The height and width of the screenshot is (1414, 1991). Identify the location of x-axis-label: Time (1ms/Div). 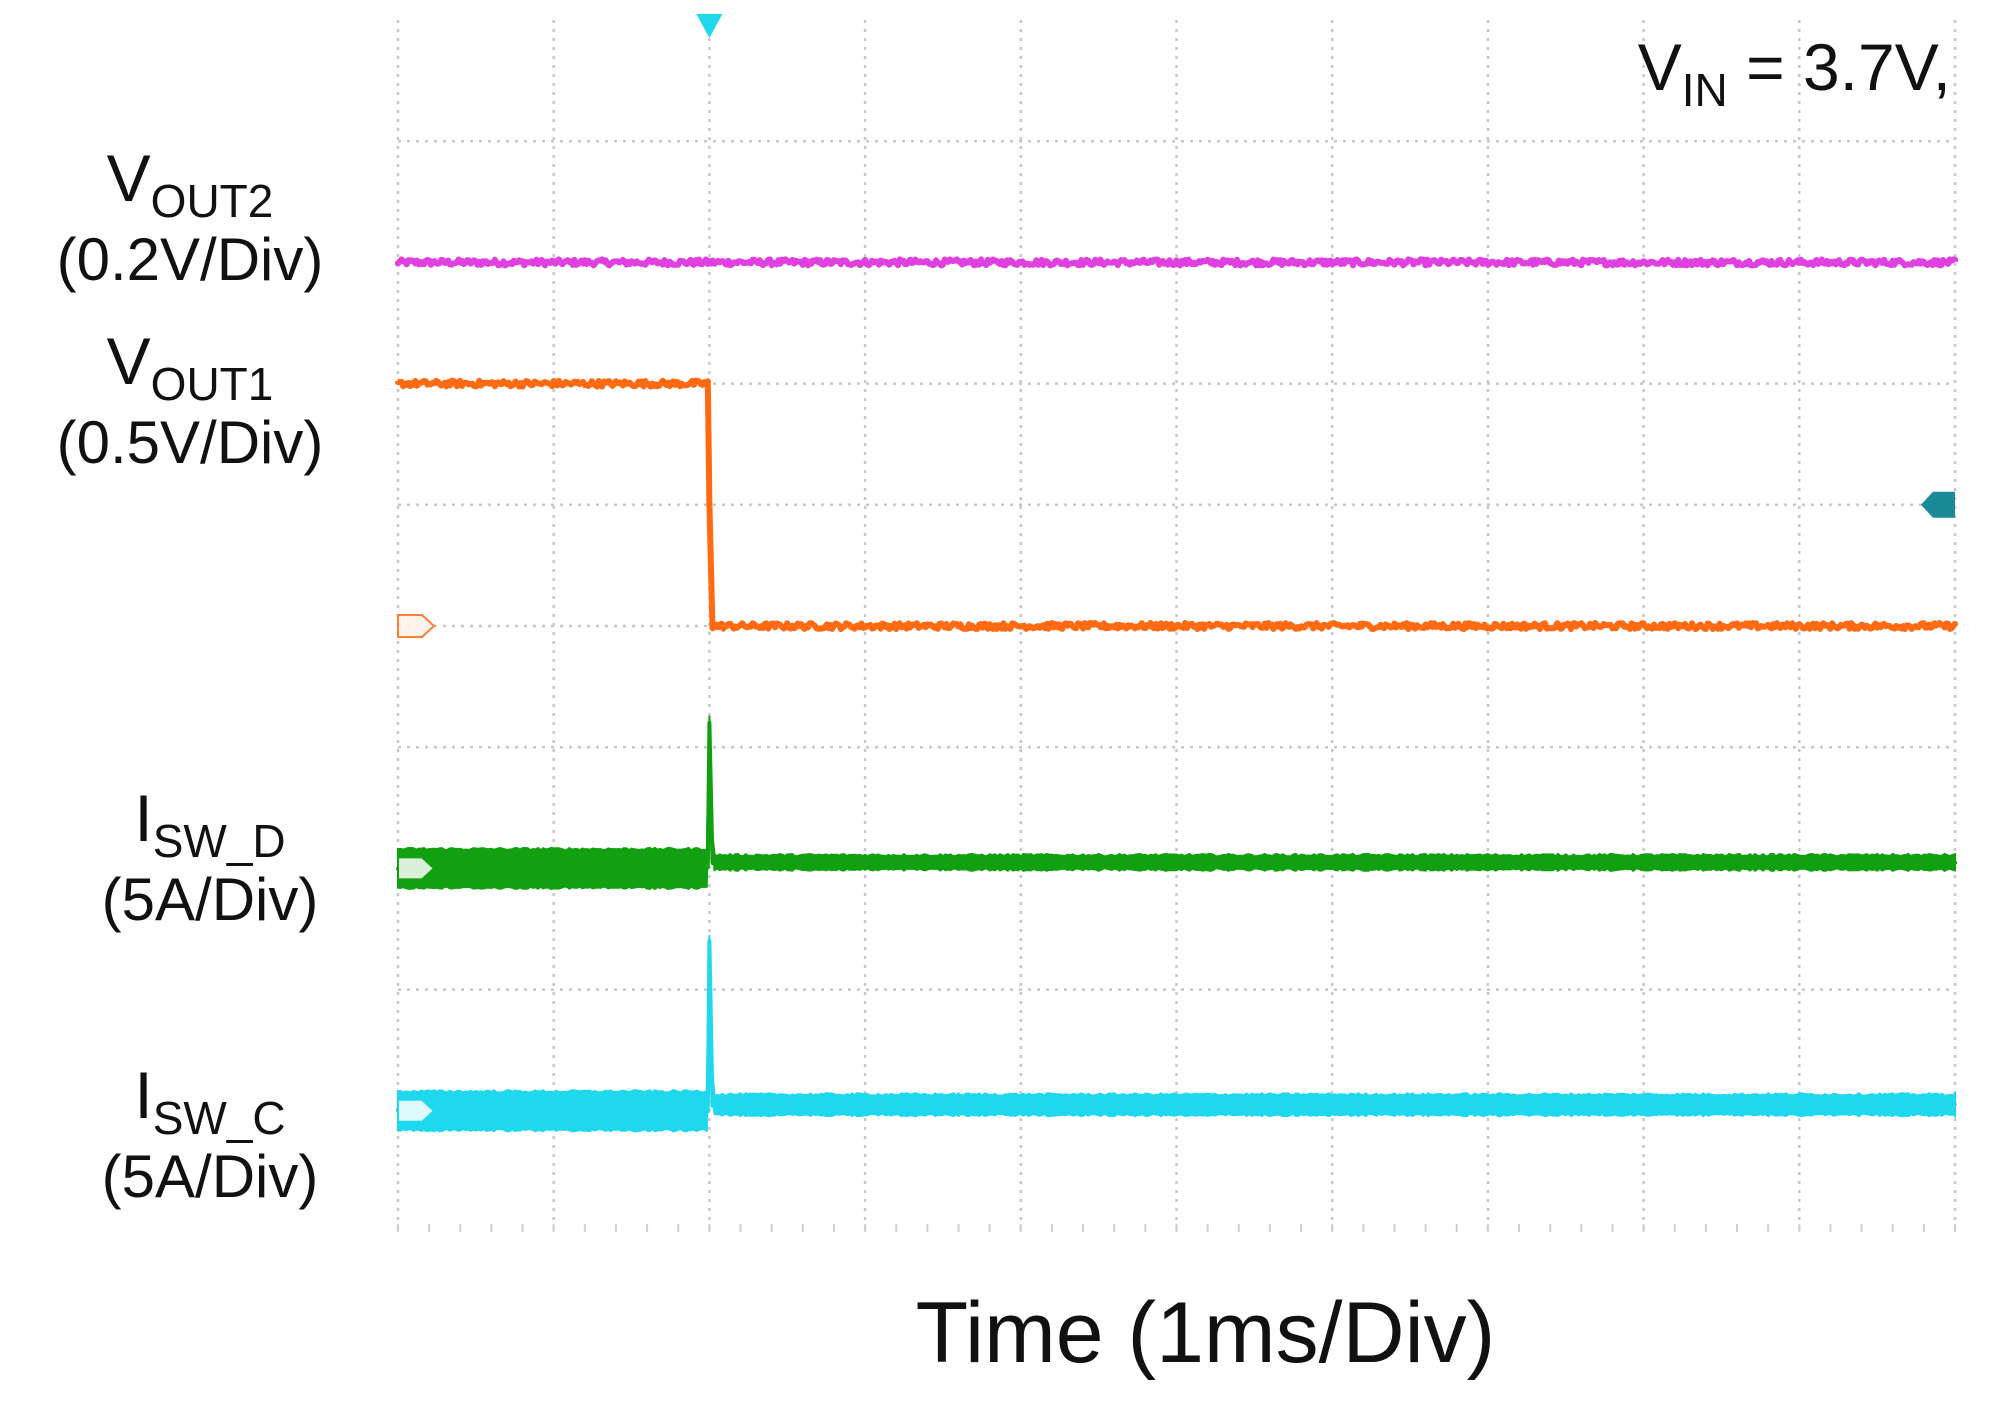
(1205, 1333).